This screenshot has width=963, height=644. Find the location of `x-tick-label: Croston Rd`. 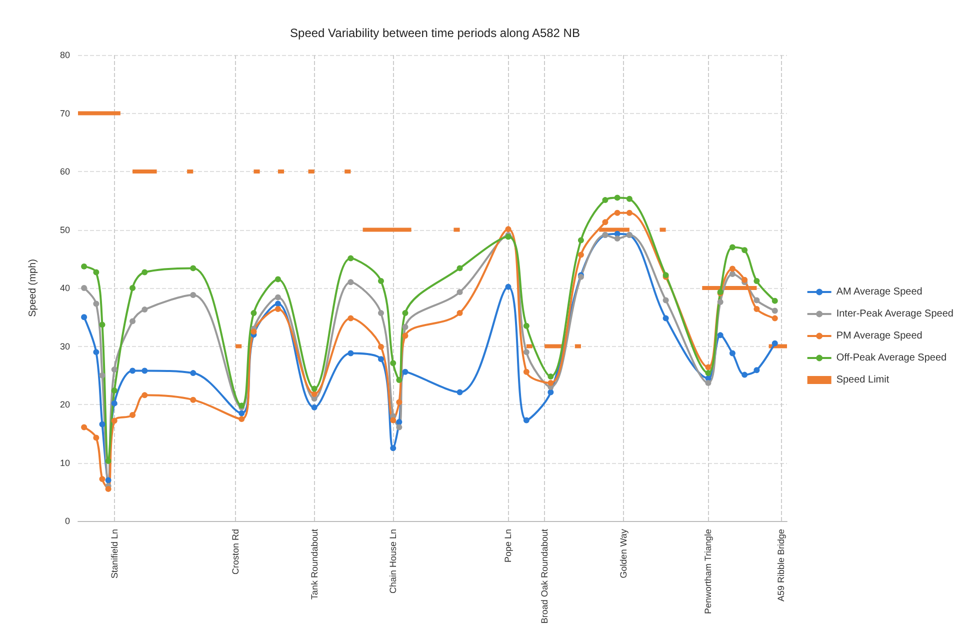

x-tick-label: Croston Rd is located at coordinates (235, 552).